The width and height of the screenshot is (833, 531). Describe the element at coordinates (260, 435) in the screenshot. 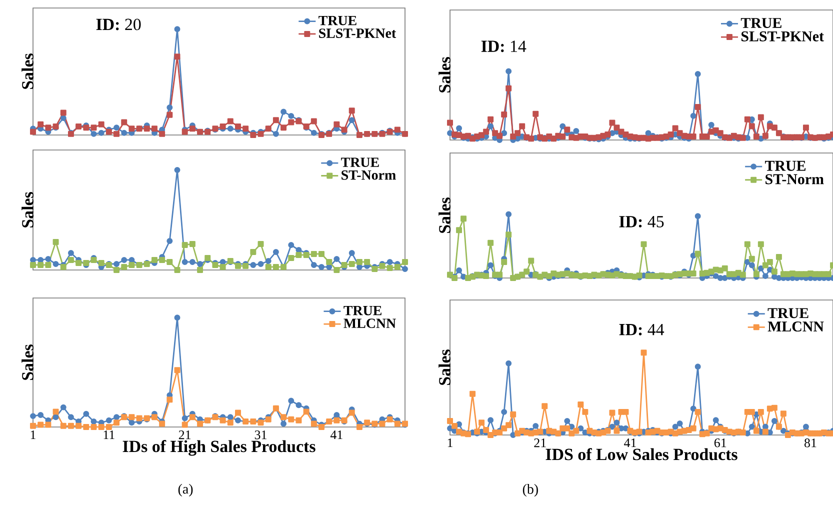

I see `x-tick-label: 31` at that location.